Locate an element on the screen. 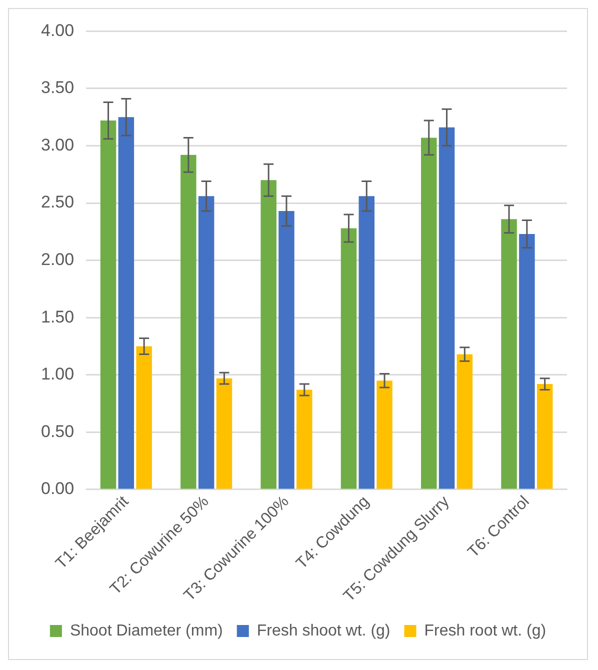 The height and width of the screenshot is (670, 598). y-tick-label: 3.00 is located at coordinates (57, 144).